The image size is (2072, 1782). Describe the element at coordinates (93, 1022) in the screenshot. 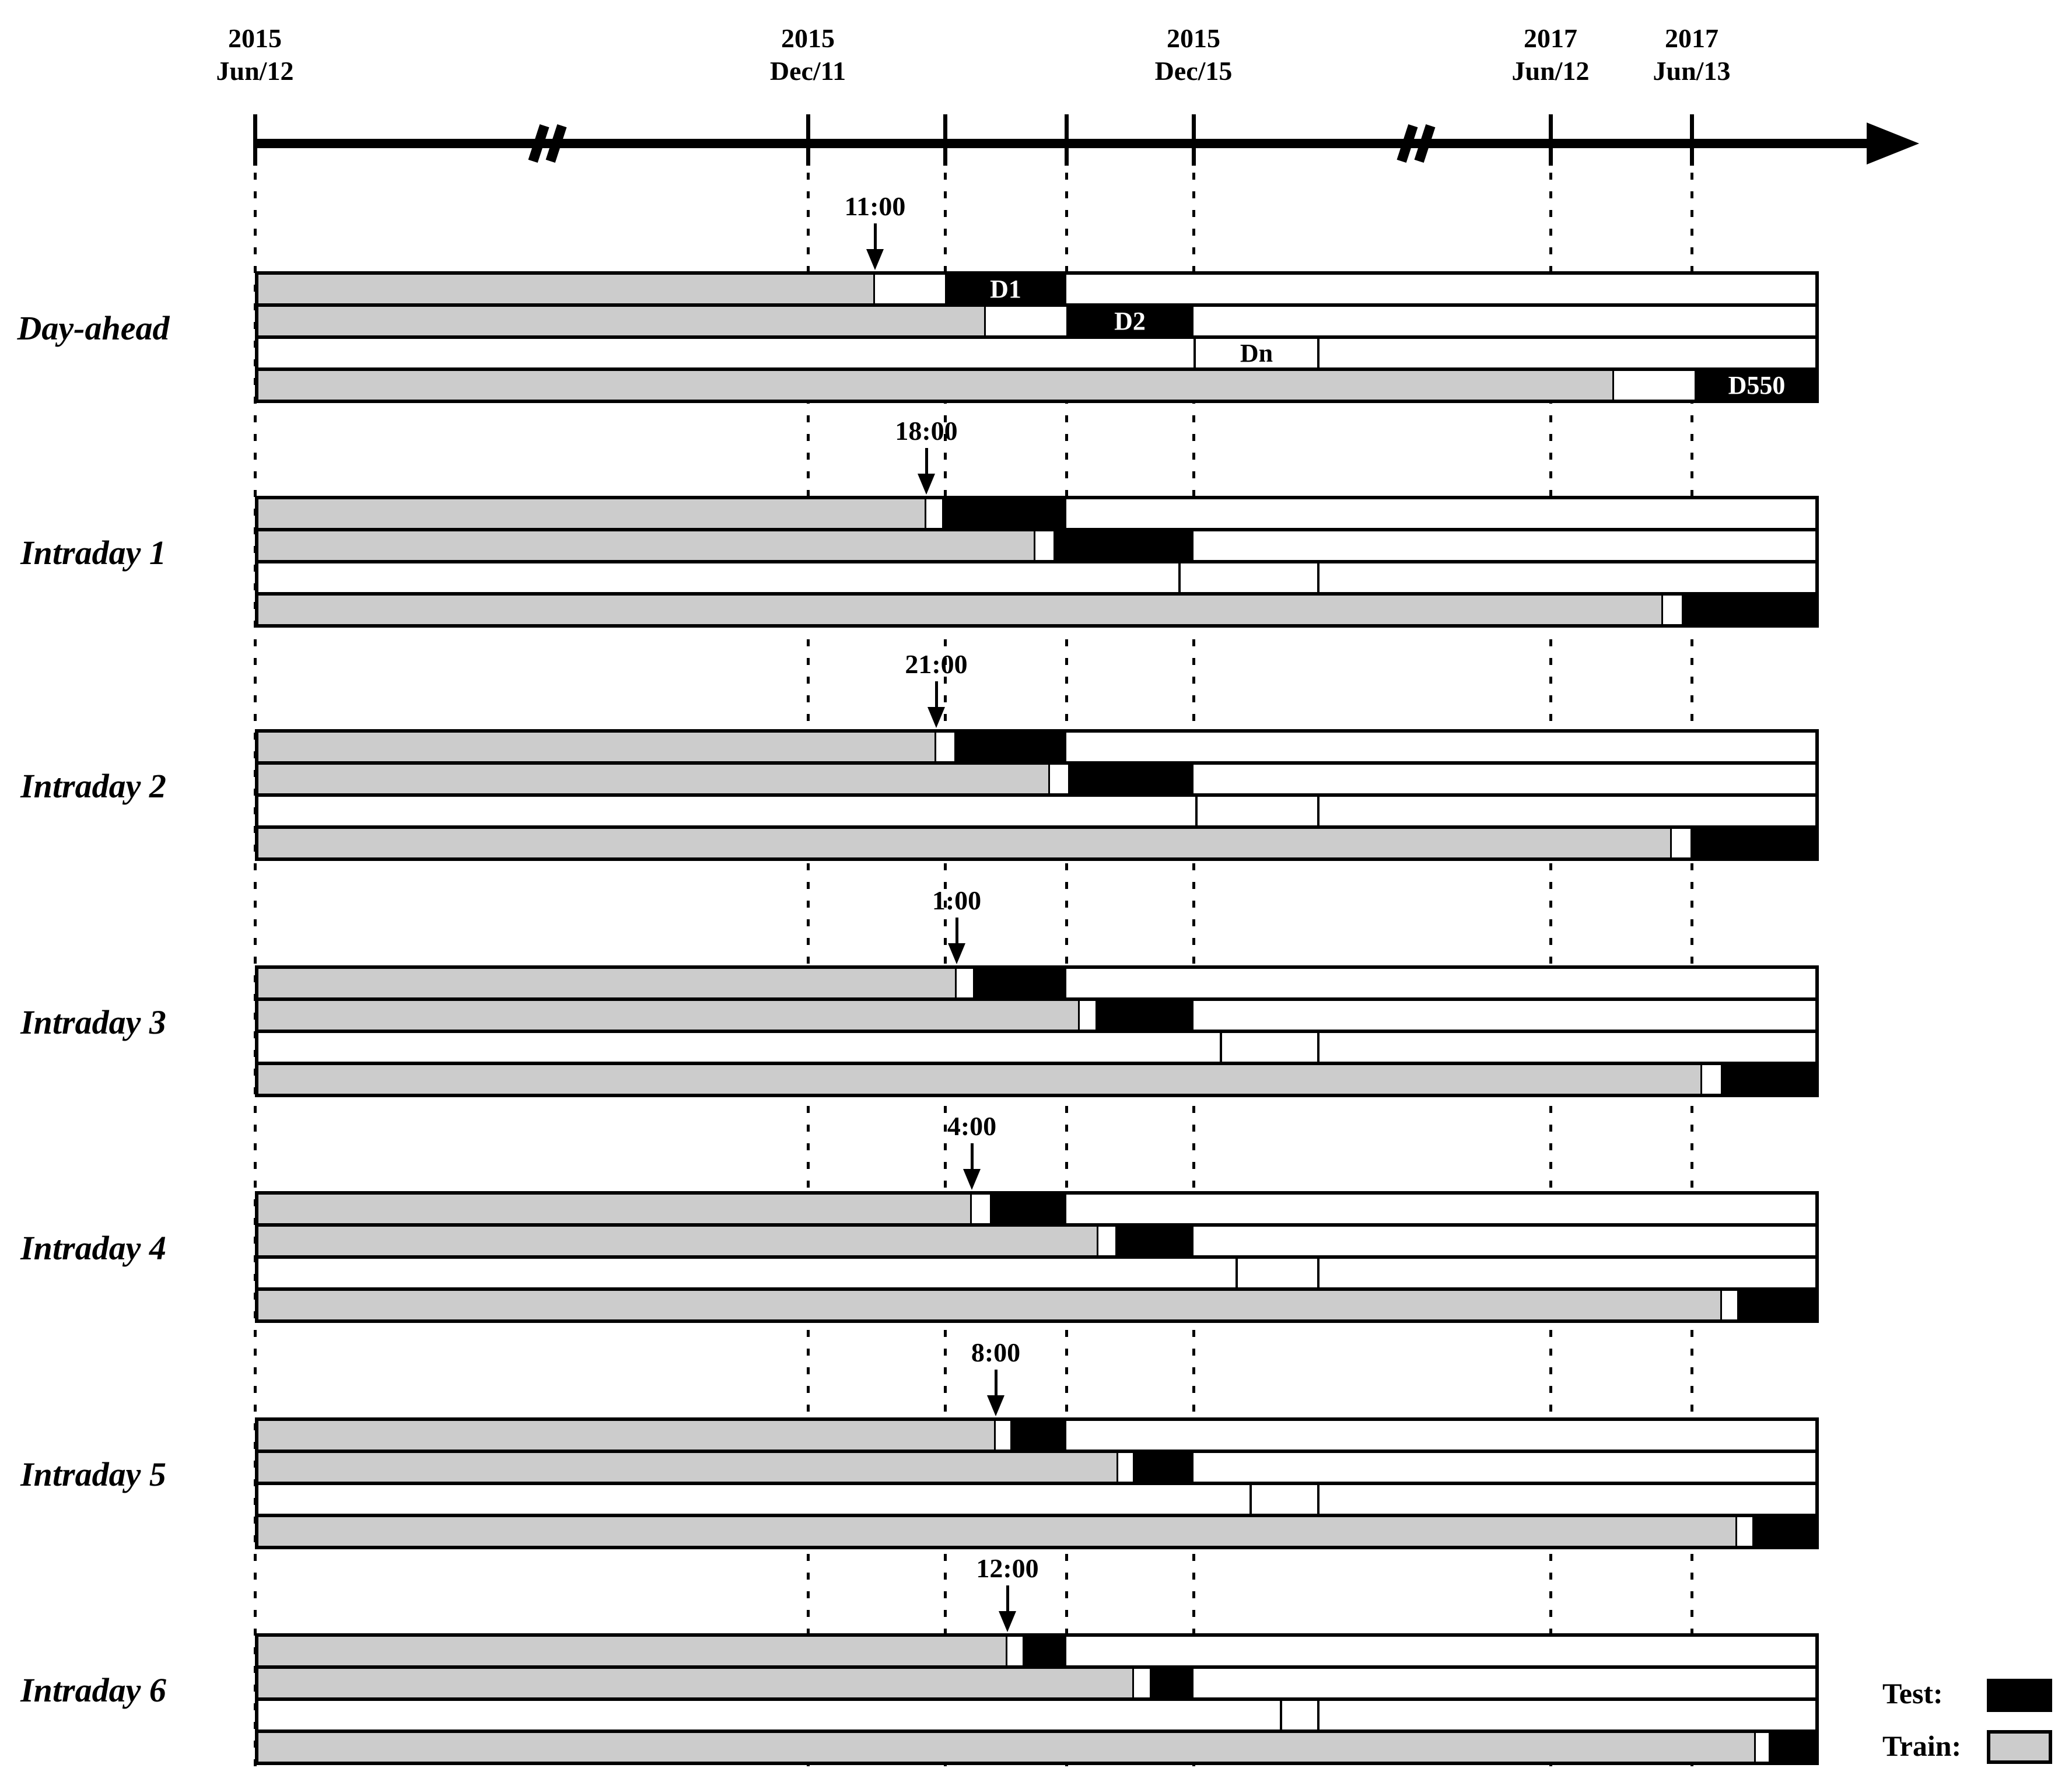

I see `section-label: Intraday 3` at that location.